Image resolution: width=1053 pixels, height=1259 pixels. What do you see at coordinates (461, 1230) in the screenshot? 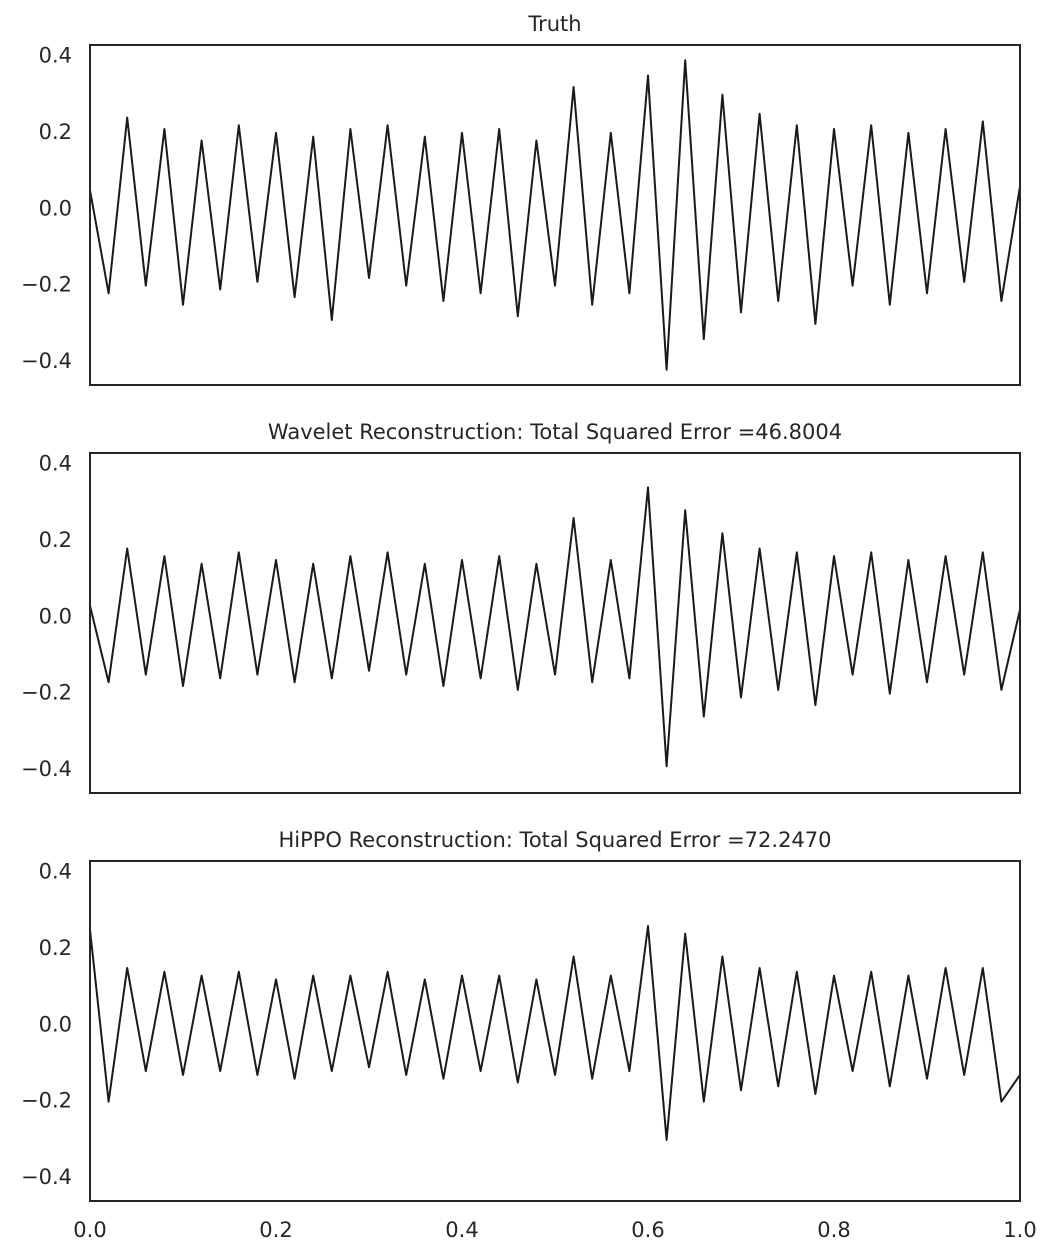
I see `x-tick-label: 0.4` at bounding box center [461, 1230].